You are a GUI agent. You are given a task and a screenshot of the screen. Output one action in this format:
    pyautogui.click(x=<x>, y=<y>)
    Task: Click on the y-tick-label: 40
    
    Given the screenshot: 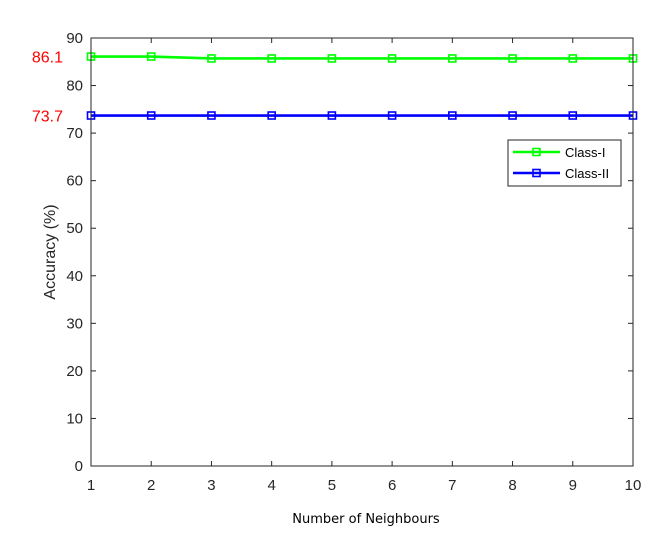 What is the action you would take?
    pyautogui.click(x=74, y=276)
    